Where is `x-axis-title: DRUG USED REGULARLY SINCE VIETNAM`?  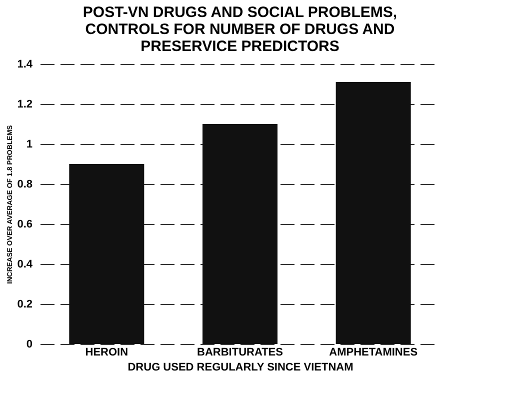 x-axis-title: DRUG USED REGULARLY SINCE VIETNAM is located at coordinates (241, 368).